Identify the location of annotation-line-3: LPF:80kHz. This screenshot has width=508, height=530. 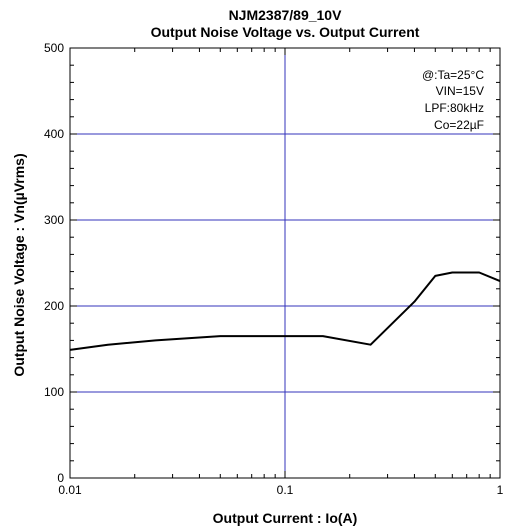
(454, 108).